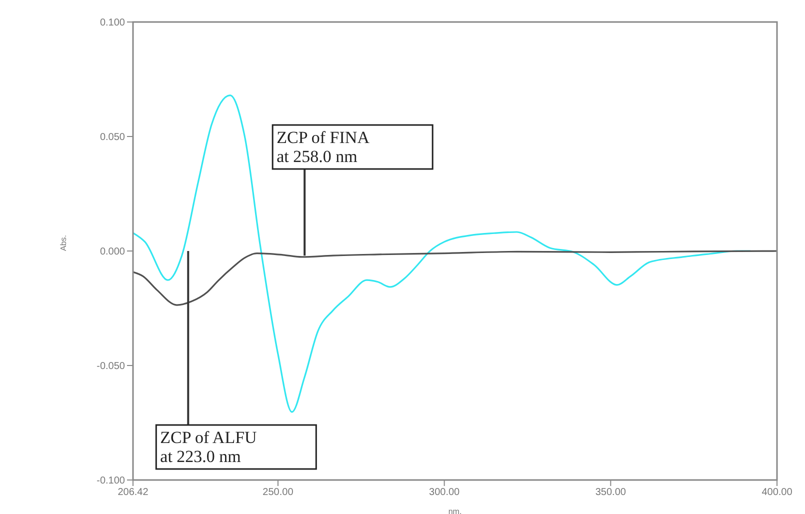 This screenshot has width=805, height=514. Describe the element at coordinates (111, 366) in the screenshot. I see `y-tick-label: -0.050` at that location.